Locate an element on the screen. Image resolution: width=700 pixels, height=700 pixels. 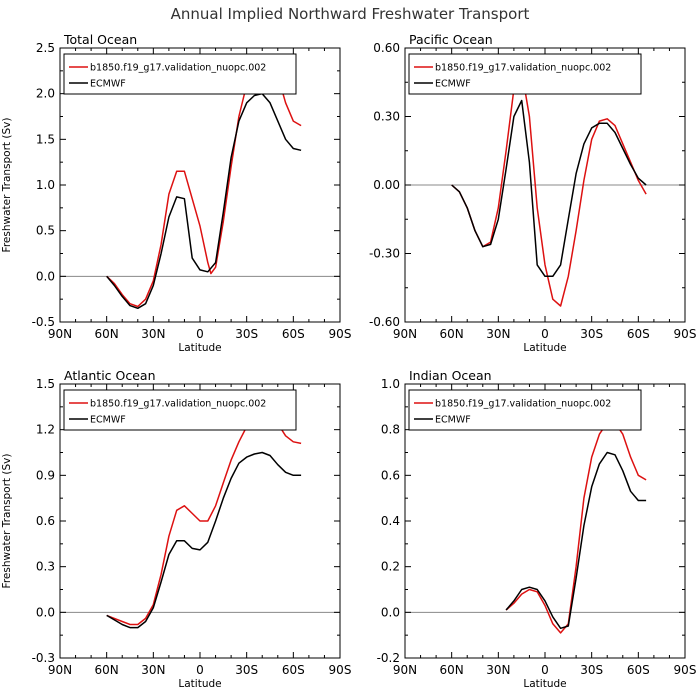
y-tick-label: 0.60 is located at coordinates (386, 48).